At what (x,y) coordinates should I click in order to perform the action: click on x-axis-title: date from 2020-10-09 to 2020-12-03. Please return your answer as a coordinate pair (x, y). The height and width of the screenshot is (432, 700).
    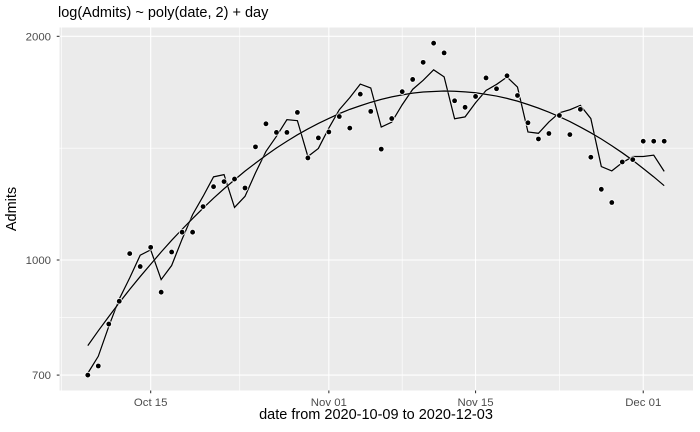
    Looking at the image, I should click on (376, 415).